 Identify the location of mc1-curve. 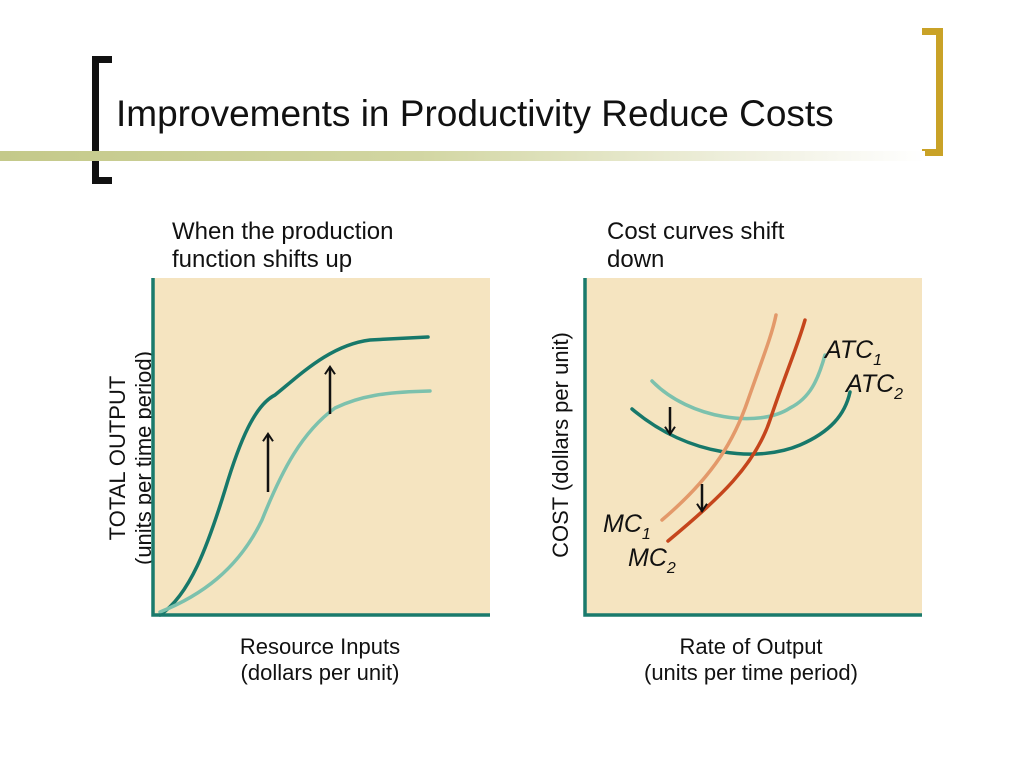
(719, 417).